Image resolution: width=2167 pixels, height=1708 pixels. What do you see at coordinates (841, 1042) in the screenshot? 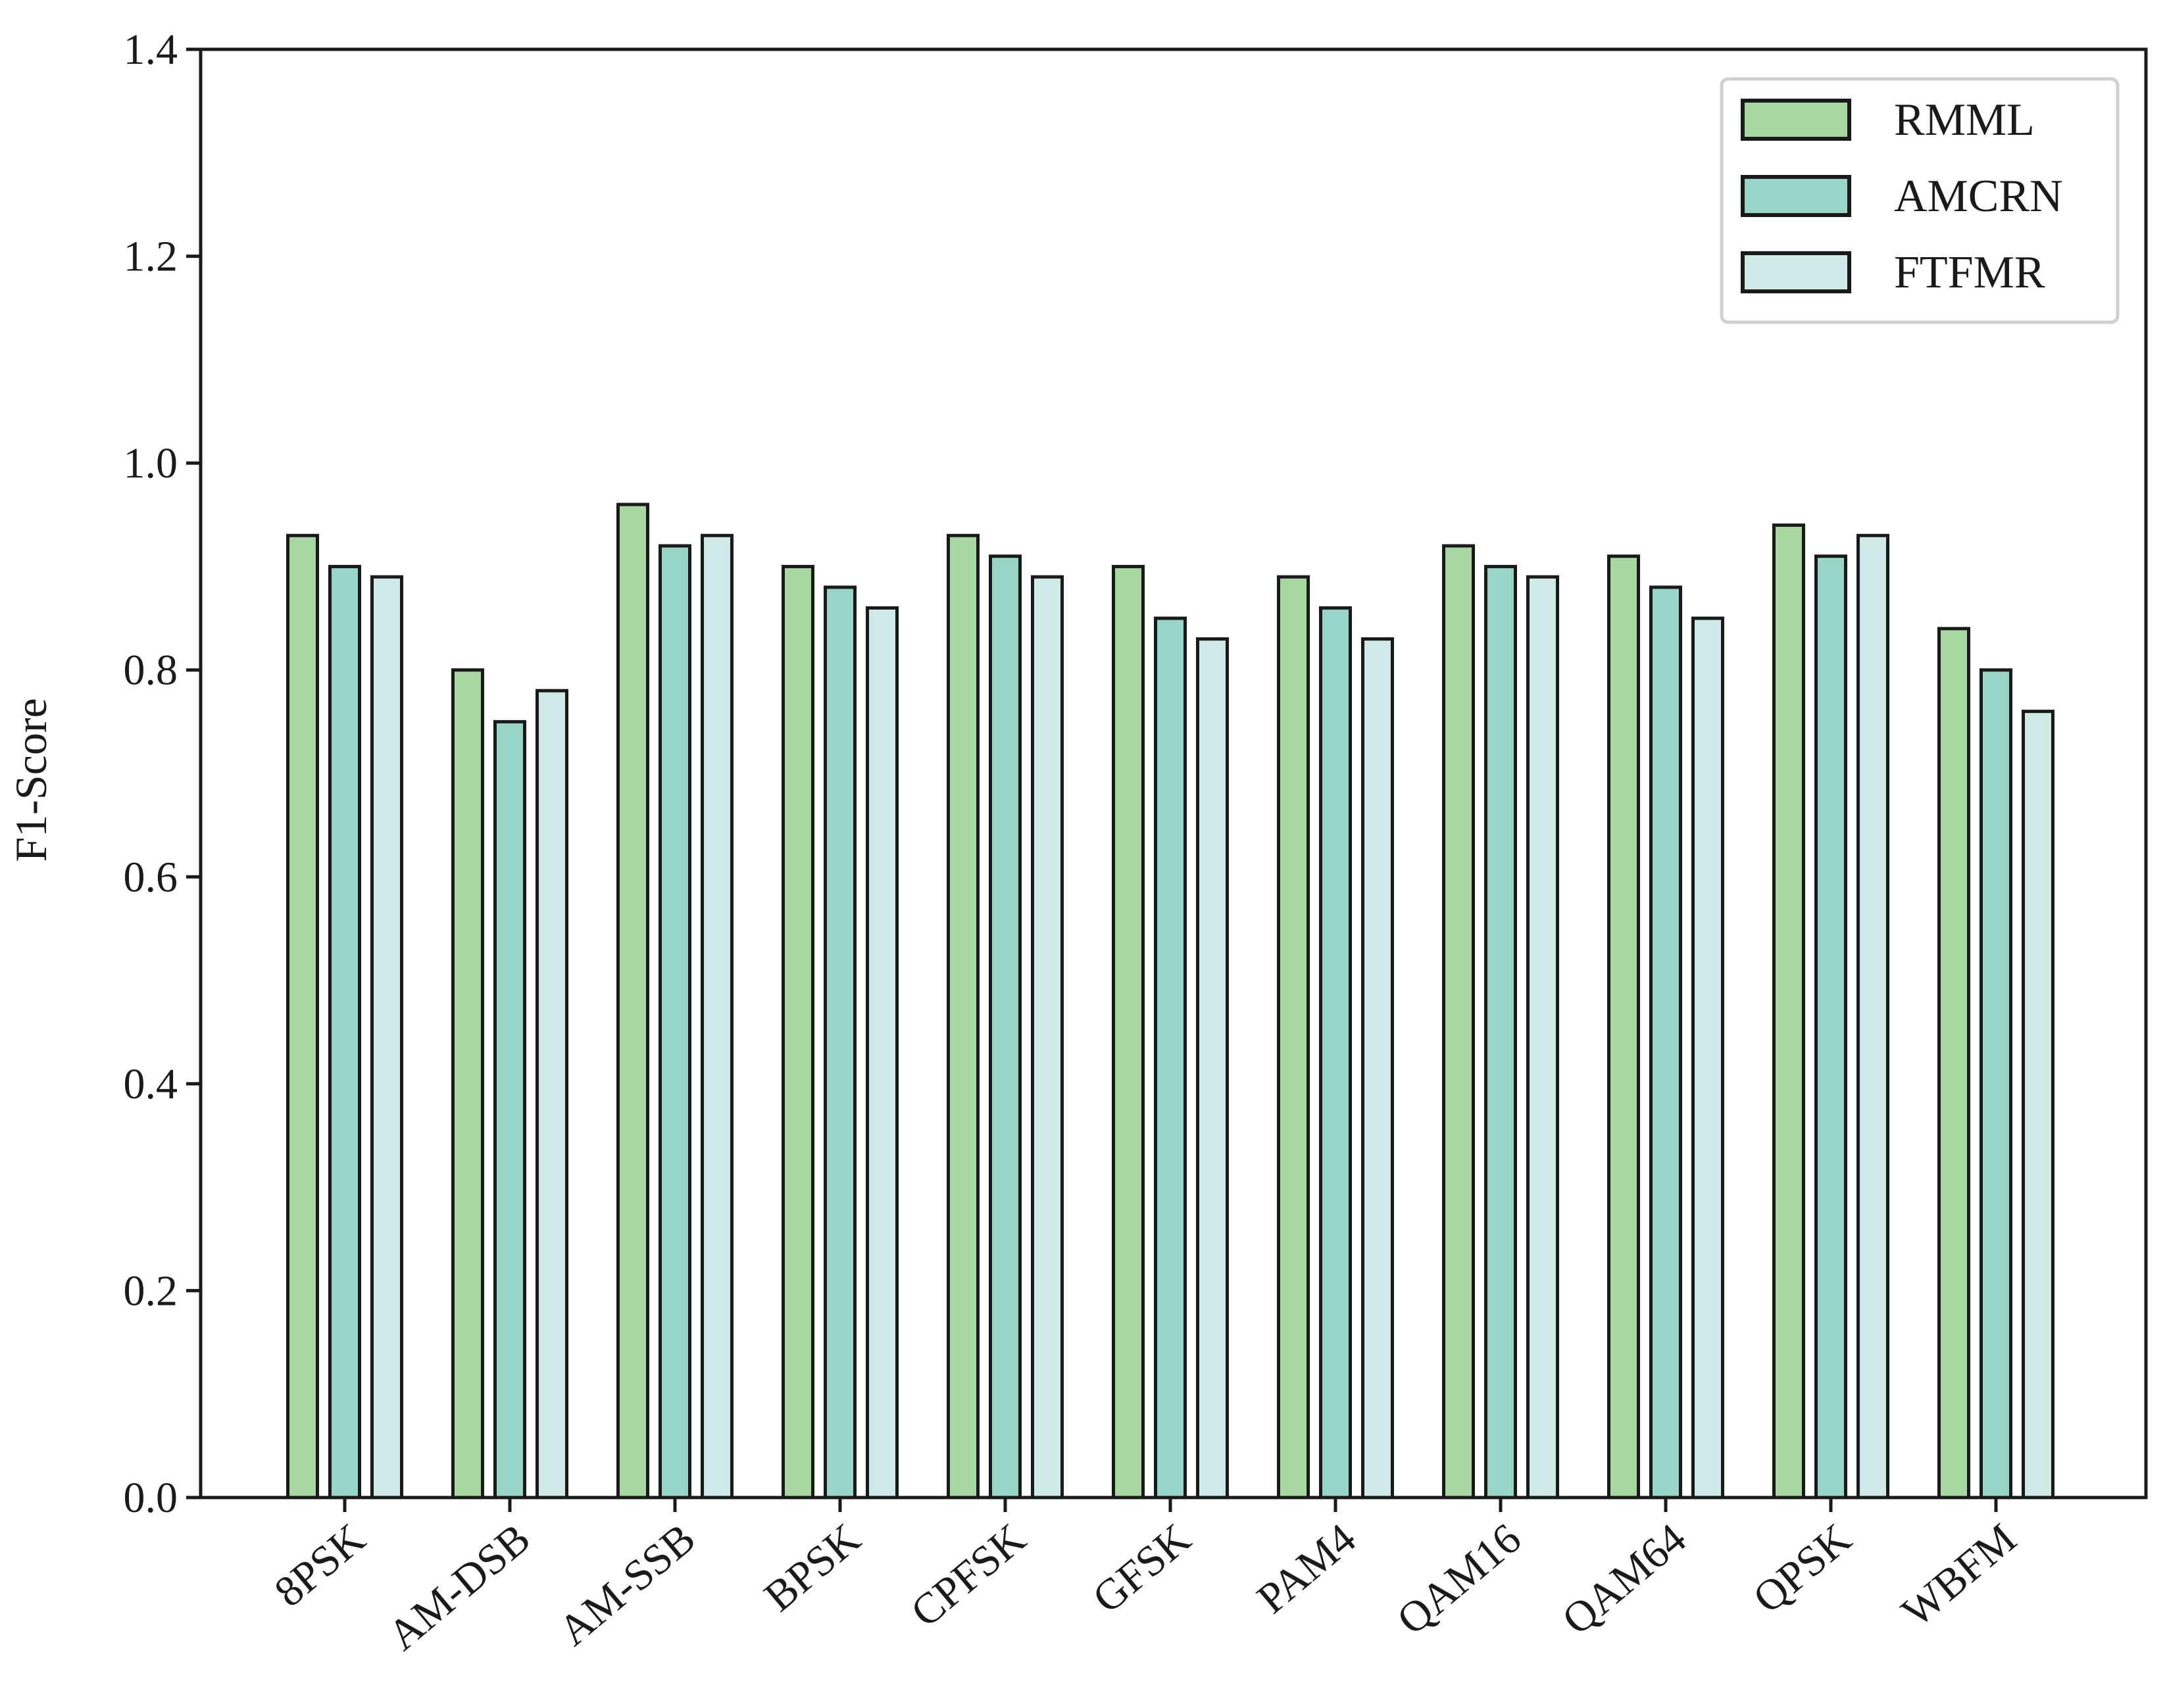
I see `bar-amcrn-bpsk` at bounding box center [841, 1042].